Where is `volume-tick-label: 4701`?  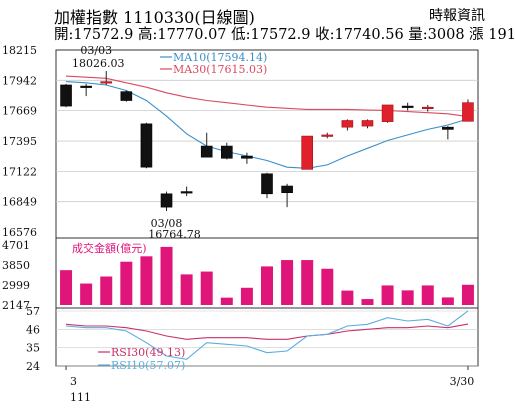 volume-tick-label: 4701 is located at coordinates (16, 245).